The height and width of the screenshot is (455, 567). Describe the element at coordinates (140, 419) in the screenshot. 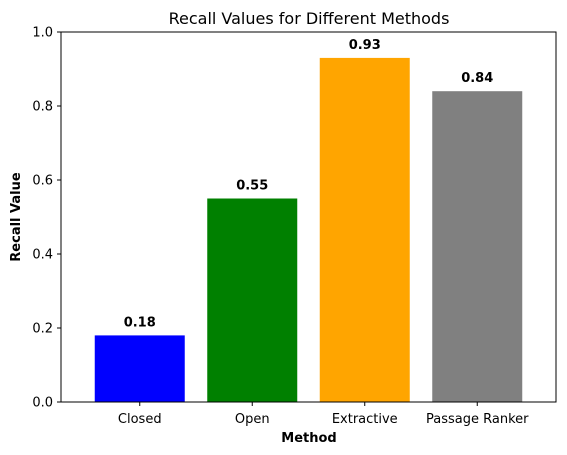

I see `x-tick-label: Closed` at that location.